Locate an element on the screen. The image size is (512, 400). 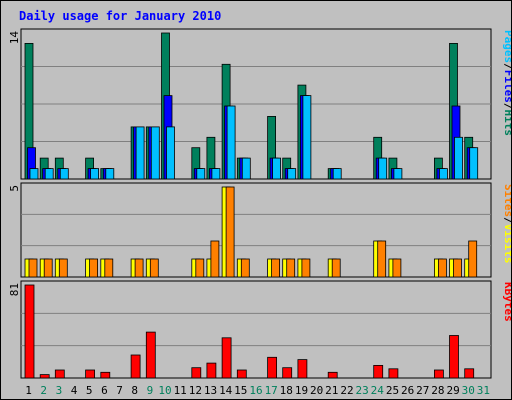
legend-item: Visits is located at coordinates (506, 244).